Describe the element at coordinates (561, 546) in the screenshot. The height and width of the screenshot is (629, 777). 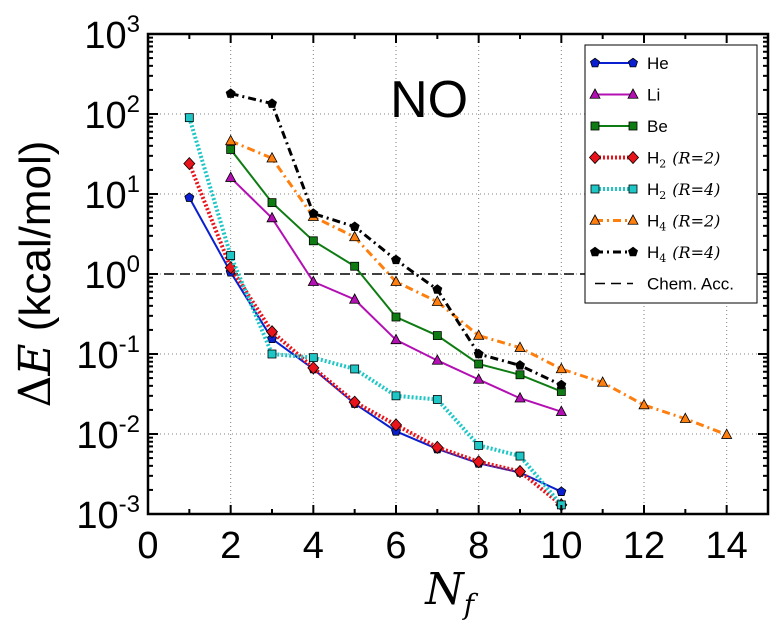
I see `x-tick-label: 10` at that location.